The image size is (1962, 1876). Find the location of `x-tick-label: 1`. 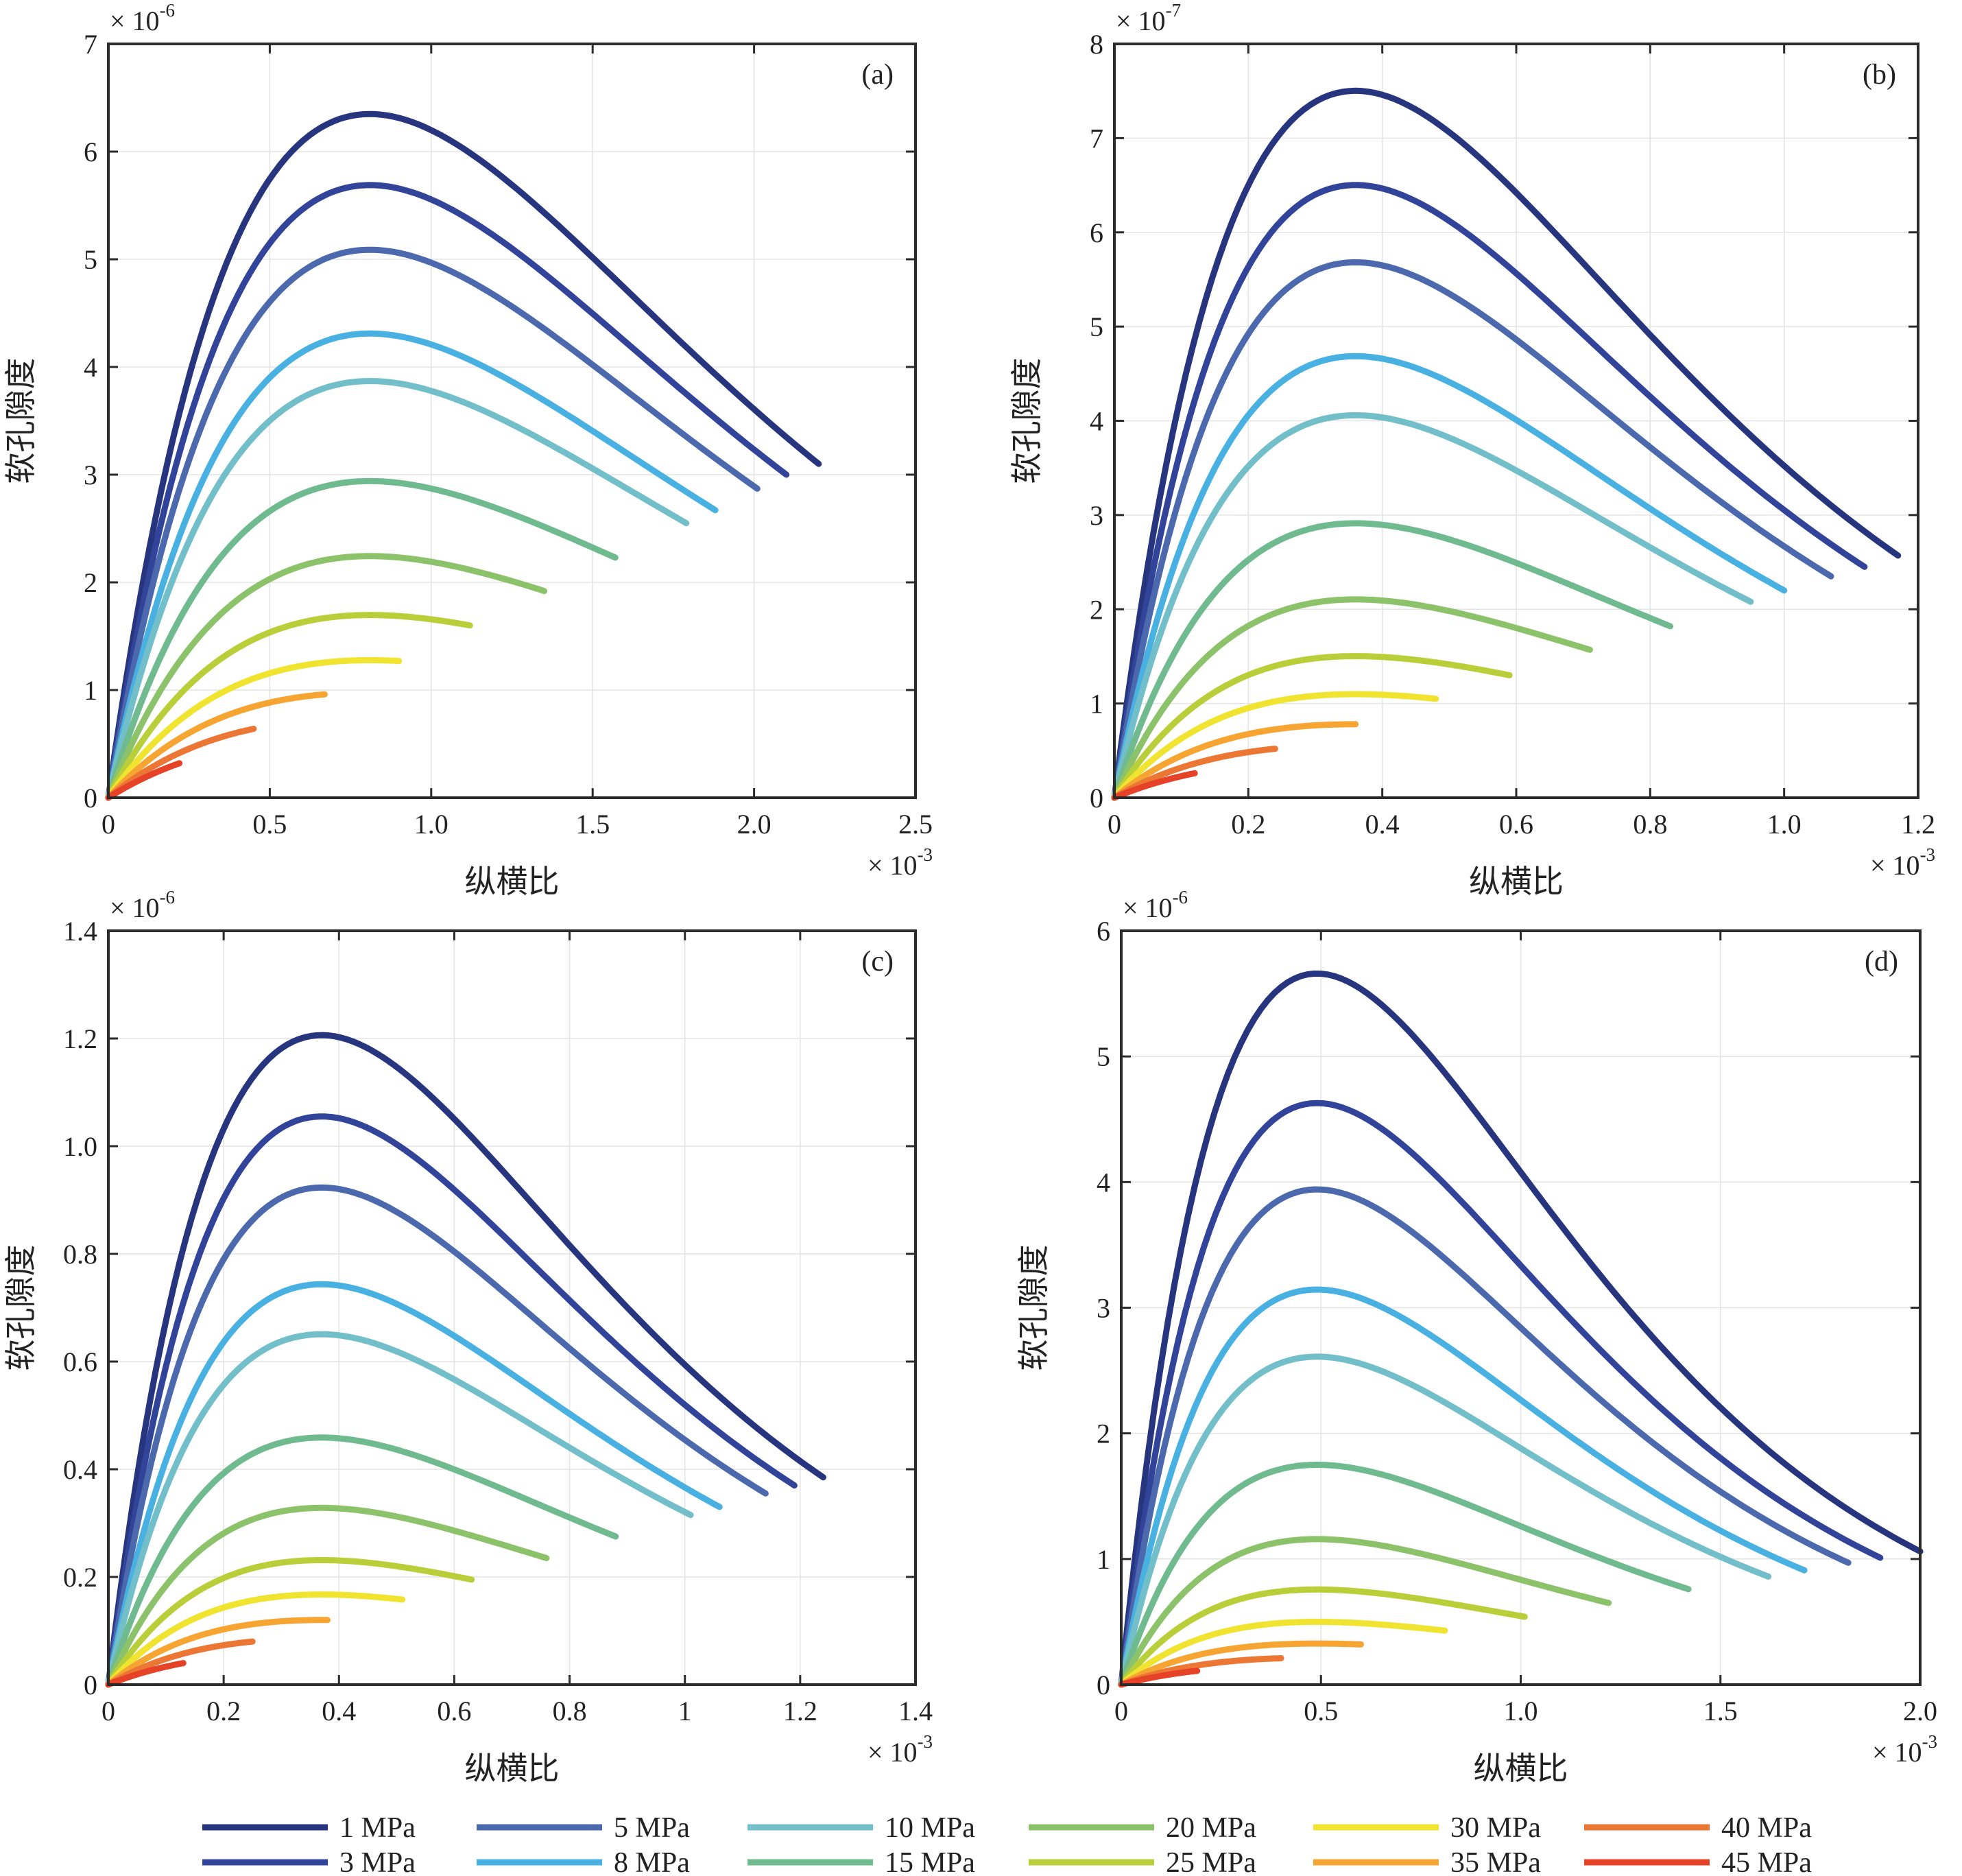

x-tick-label: 1 is located at coordinates (685, 1711).